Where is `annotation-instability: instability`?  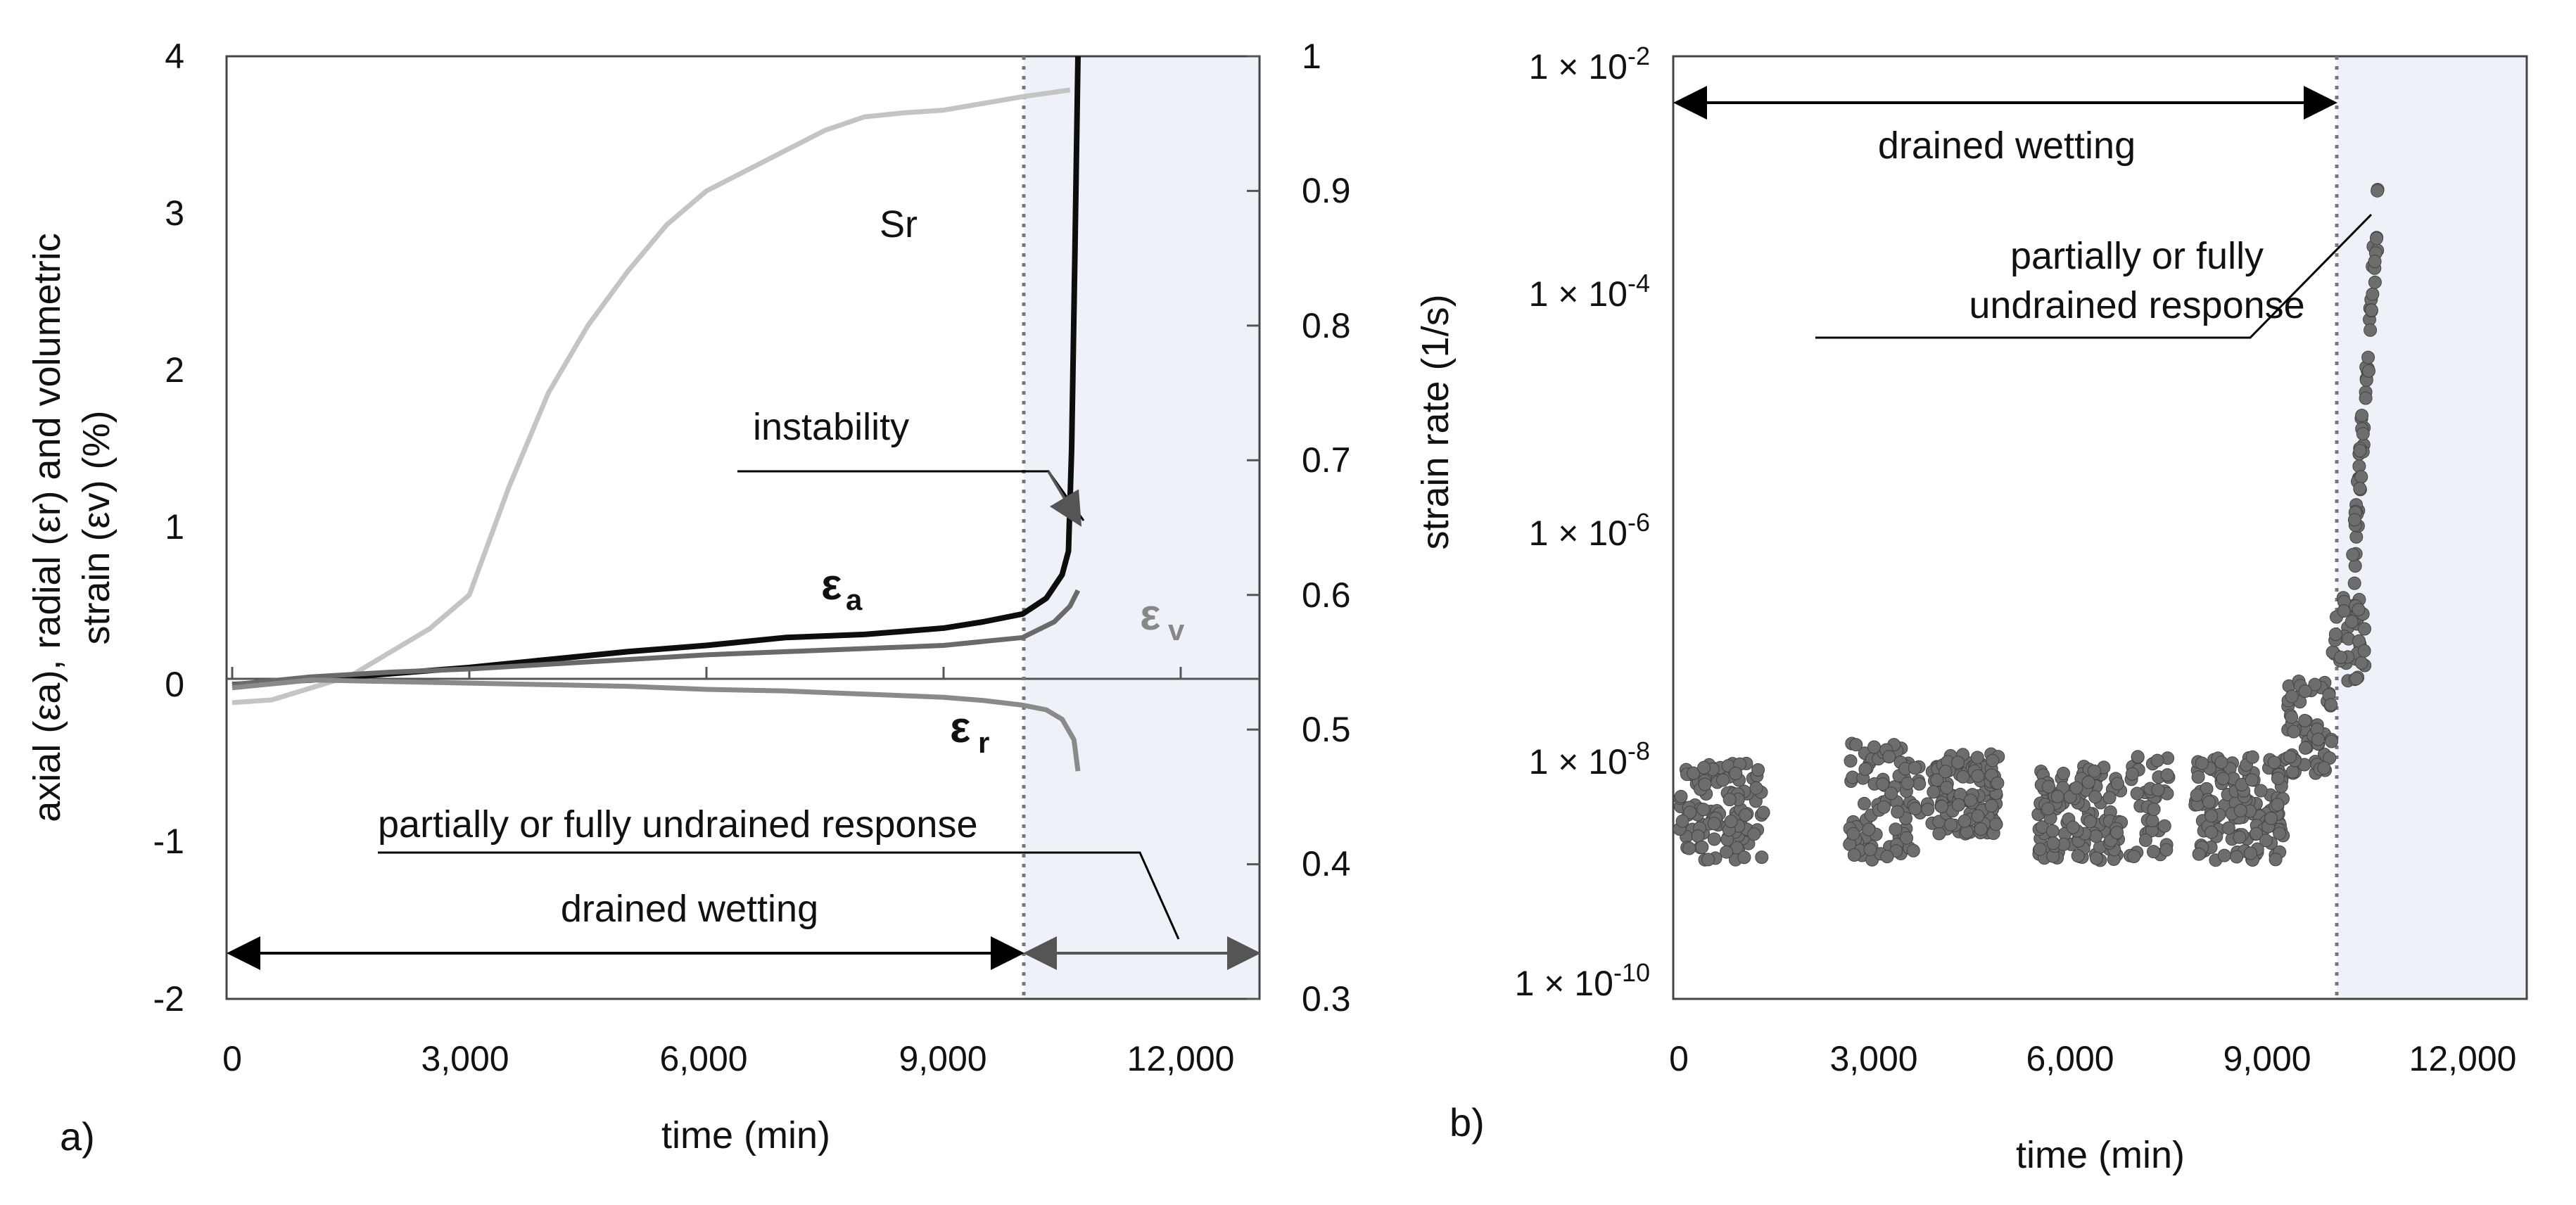 annotation-instability: instability is located at coordinates (831, 427).